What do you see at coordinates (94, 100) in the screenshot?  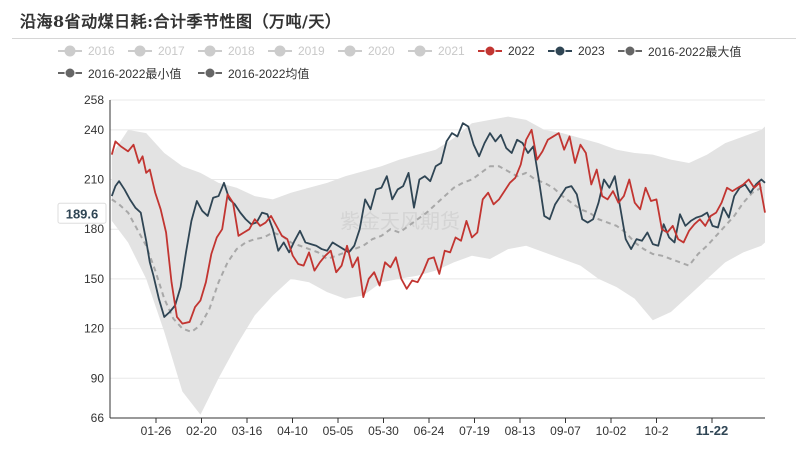 I see `y-tick-label: 258` at bounding box center [94, 100].